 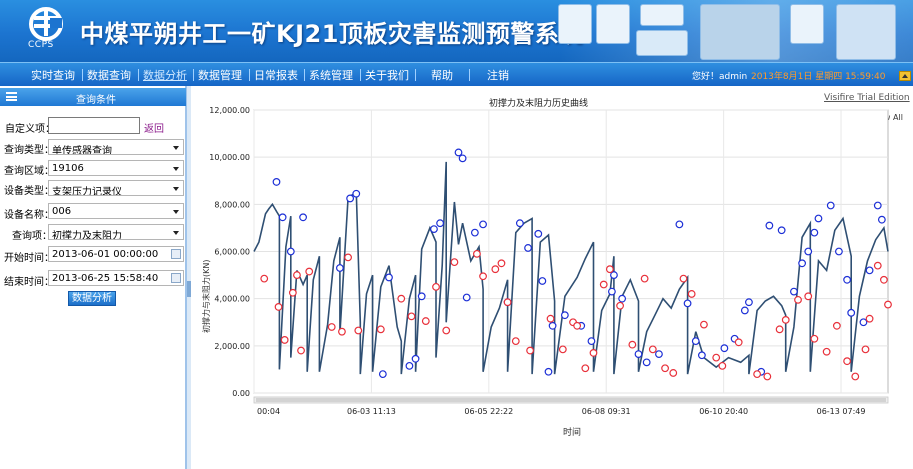 I want to click on device-name-label: 设备名称：, so click(x=29, y=215).